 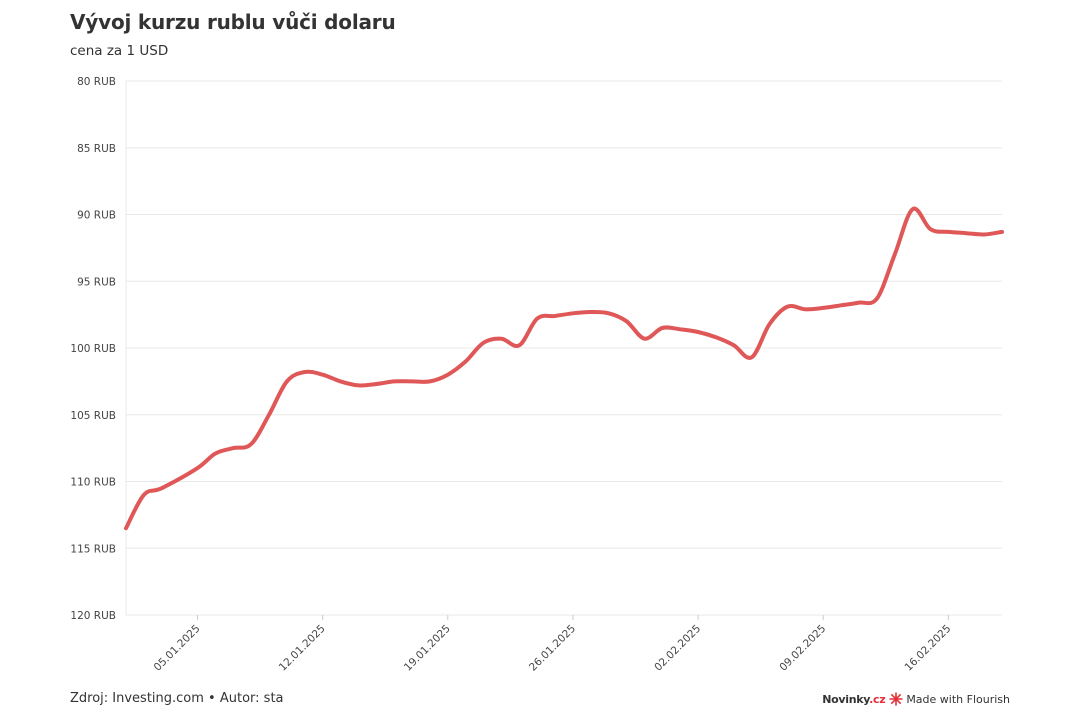 What do you see at coordinates (96, 82) in the screenshot?
I see `y-tick-label: 80 RUB` at bounding box center [96, 82].